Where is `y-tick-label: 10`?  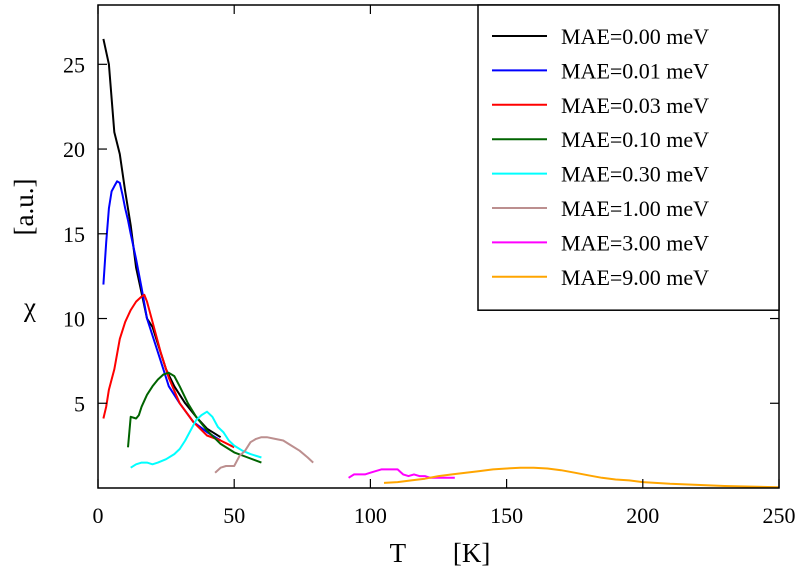
y-tick-label: 10 is located at coordinates (74, 319).